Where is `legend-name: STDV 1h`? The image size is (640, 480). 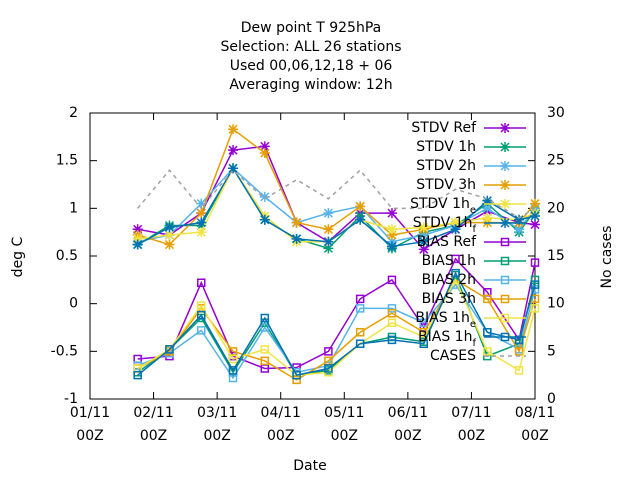 legend-name: STDV 1h is located at coordinates (443, 223).